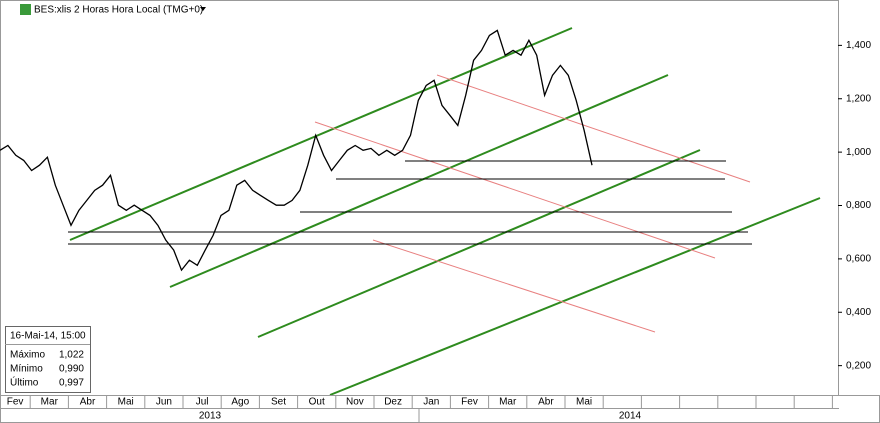  I want to click on y-tick-label: 0,600, so click(858, 259).